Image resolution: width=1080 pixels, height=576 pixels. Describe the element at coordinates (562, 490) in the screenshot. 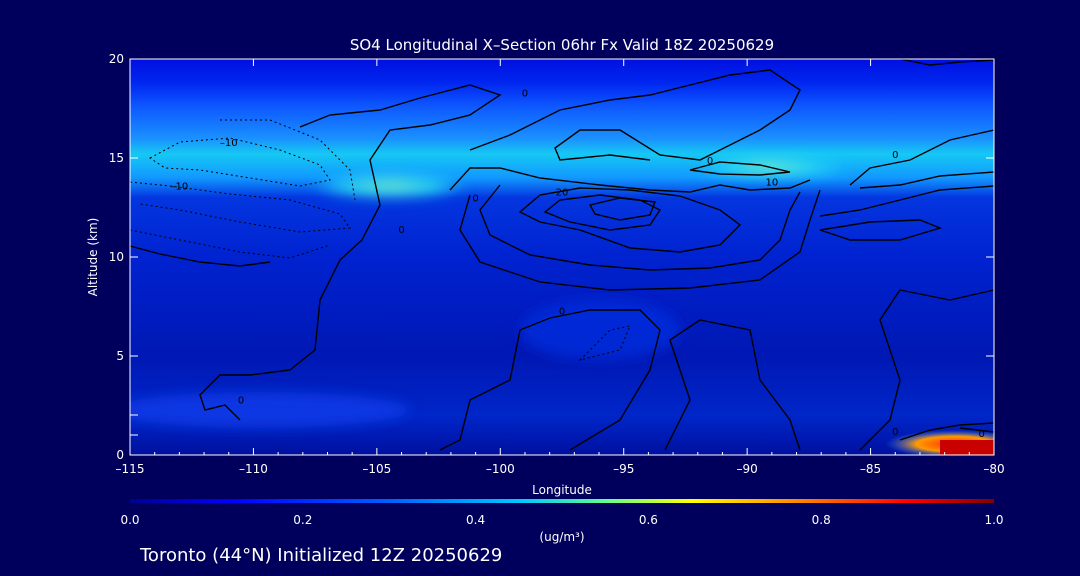

I see `x-axis-label: Longitude` at that location.